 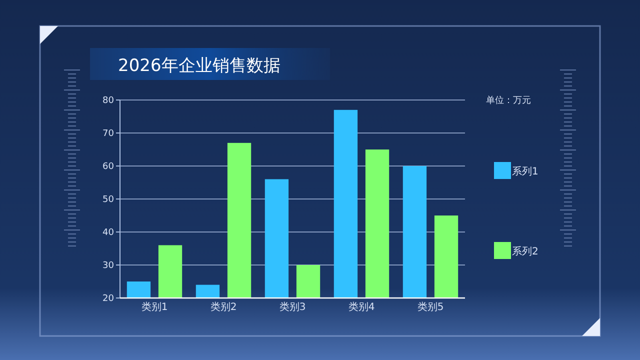 What do you see at coordinates (108, 233) in the screenshot?
I see `y-tick-label: 40` at bounding box center [108, 233].